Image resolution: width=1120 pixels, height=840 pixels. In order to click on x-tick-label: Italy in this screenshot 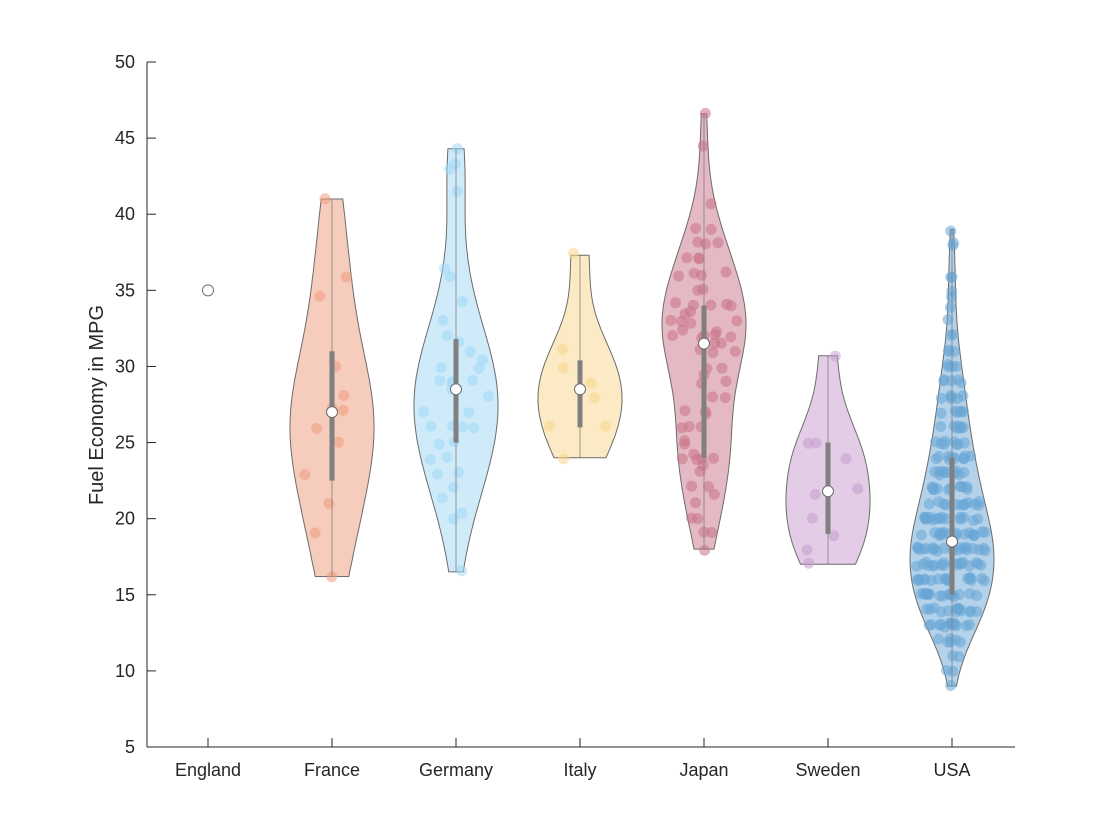, I will do `click(579, 770)`.